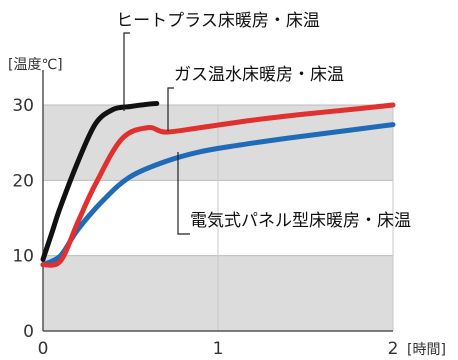 The image size is (458, 360). Describe the element at coordinates (23, 181) in the screenshot. I see `y-tick-label: 20` at that location.